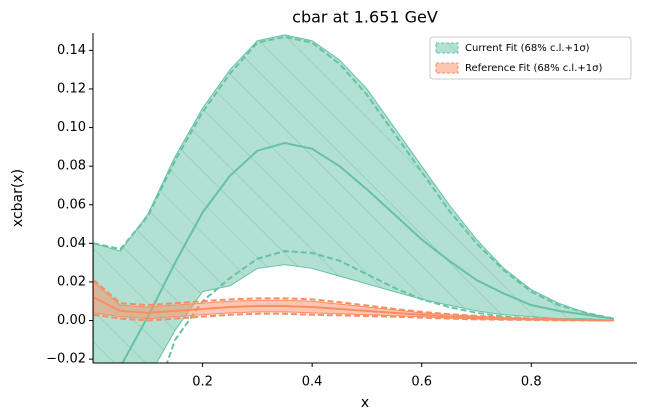  I want to click on y-tick-label: 0.00, so click(71, 320).